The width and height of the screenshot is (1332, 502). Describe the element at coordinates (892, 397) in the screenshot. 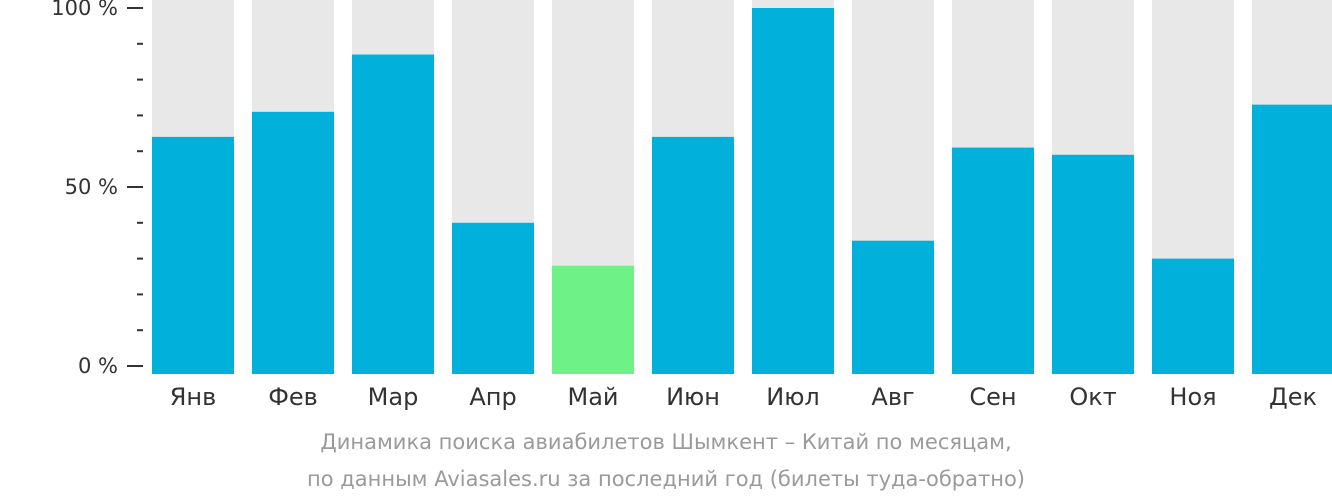

I see `x-tick-label: Авг` at that location.